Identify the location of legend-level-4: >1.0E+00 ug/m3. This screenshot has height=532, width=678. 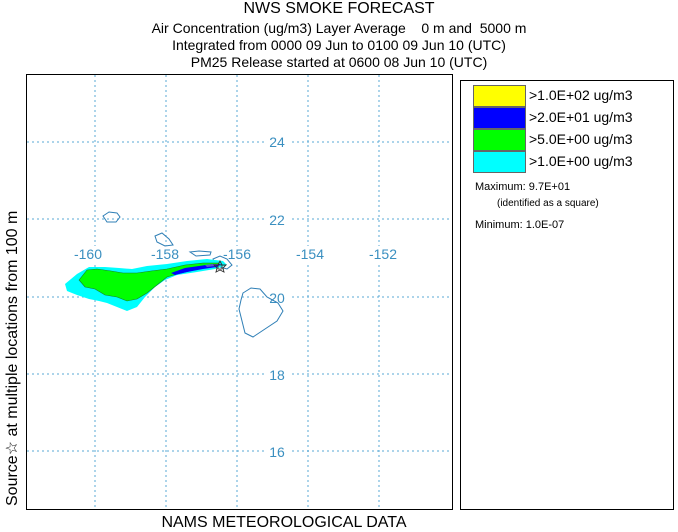
(573, 162).